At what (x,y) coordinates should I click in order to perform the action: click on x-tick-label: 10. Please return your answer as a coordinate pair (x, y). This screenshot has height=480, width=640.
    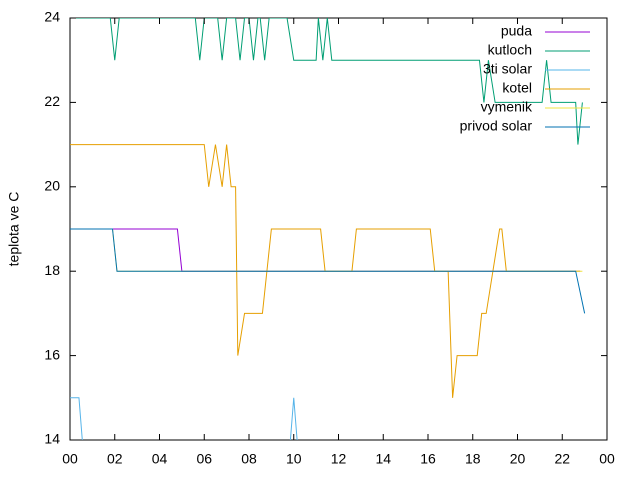
    Looking at the image, I should click on (294, 459).